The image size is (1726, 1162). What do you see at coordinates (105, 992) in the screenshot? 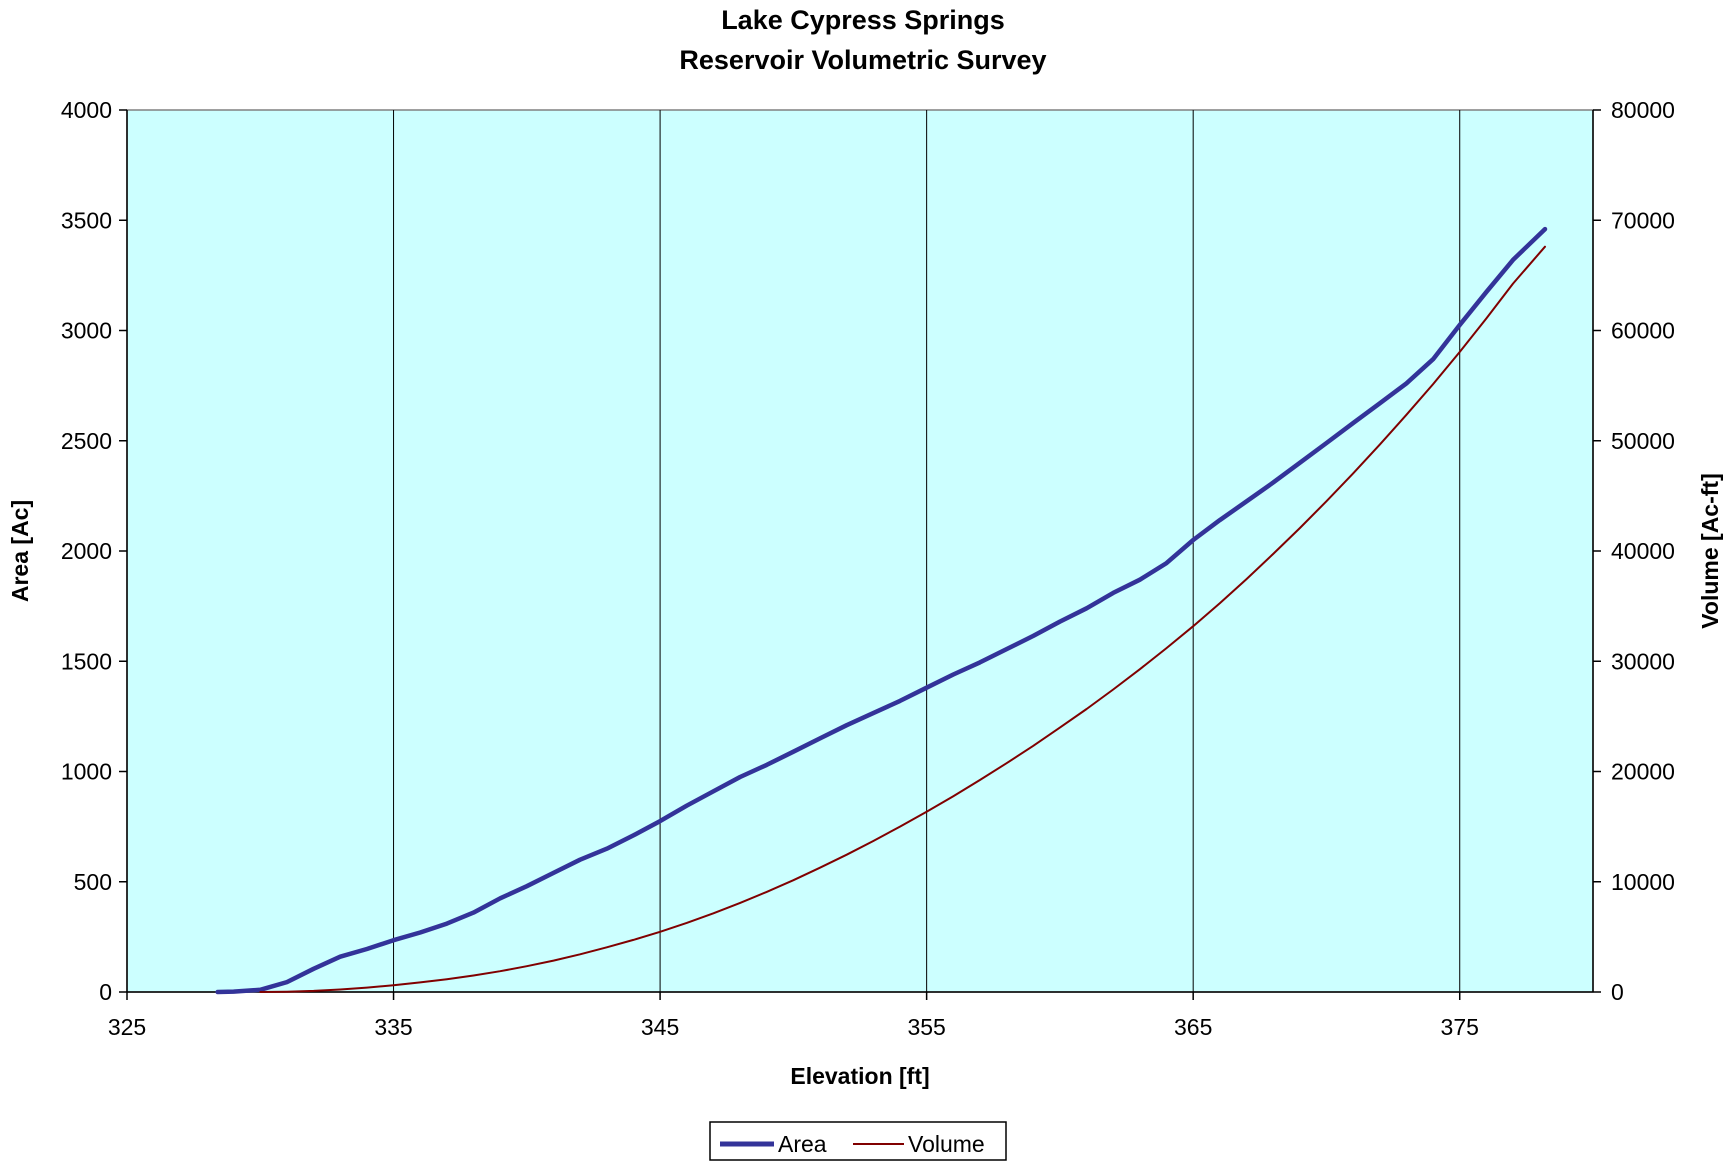
I see `y-tick-label: 0` at bounding box center [105, 992].